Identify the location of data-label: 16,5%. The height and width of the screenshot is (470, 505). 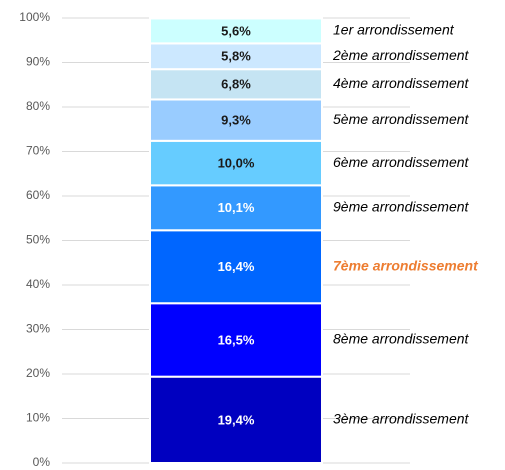
(236, 339).